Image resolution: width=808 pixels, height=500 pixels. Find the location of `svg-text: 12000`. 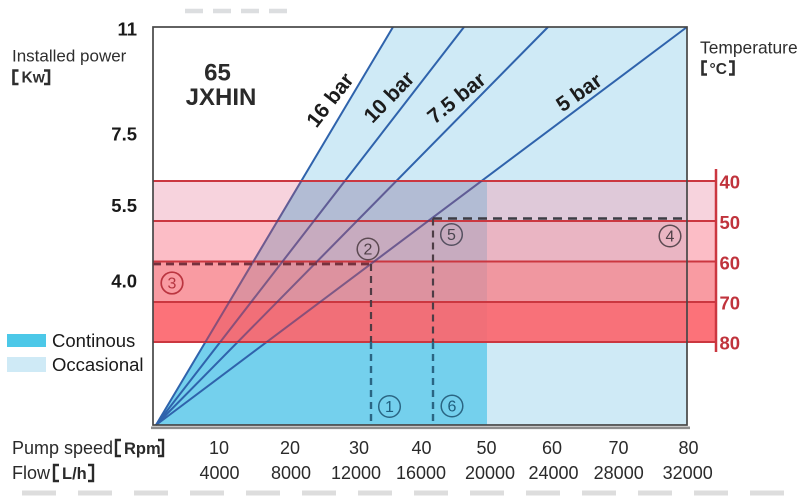

svg-text: 12000 is located at coordinates (356, 473).